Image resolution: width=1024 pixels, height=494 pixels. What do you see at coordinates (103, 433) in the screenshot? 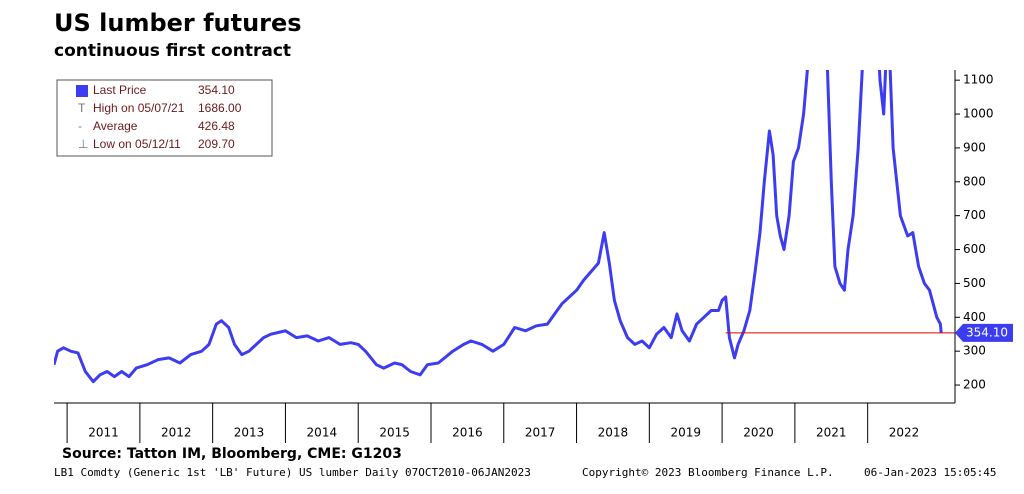
I see `x-tick-label: 2011` at bounding box center [103, 433].